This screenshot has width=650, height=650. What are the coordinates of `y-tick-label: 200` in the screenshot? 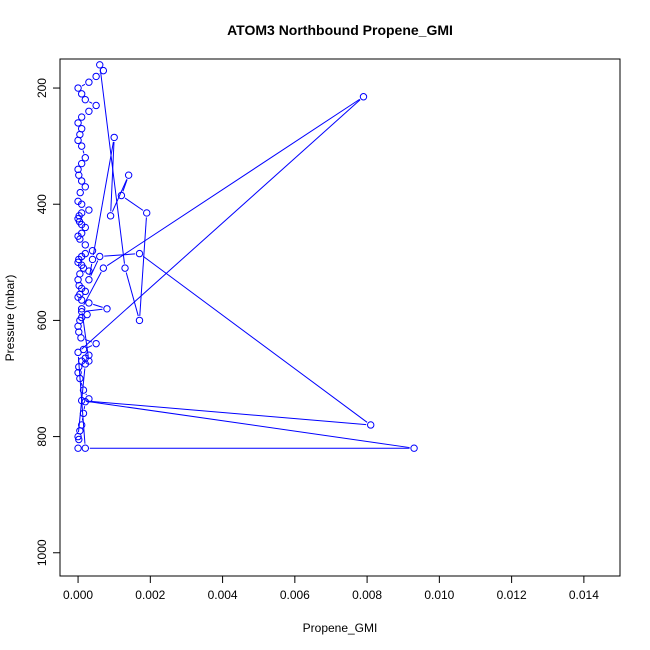 It's located at (42, 88).